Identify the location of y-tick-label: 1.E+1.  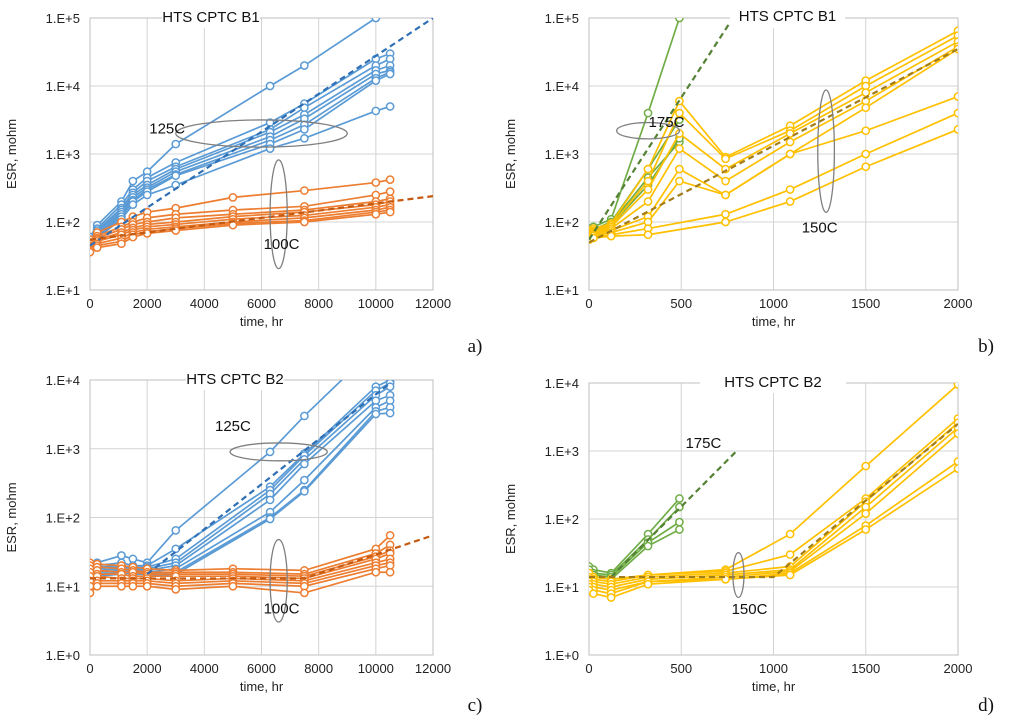
(562, 587).